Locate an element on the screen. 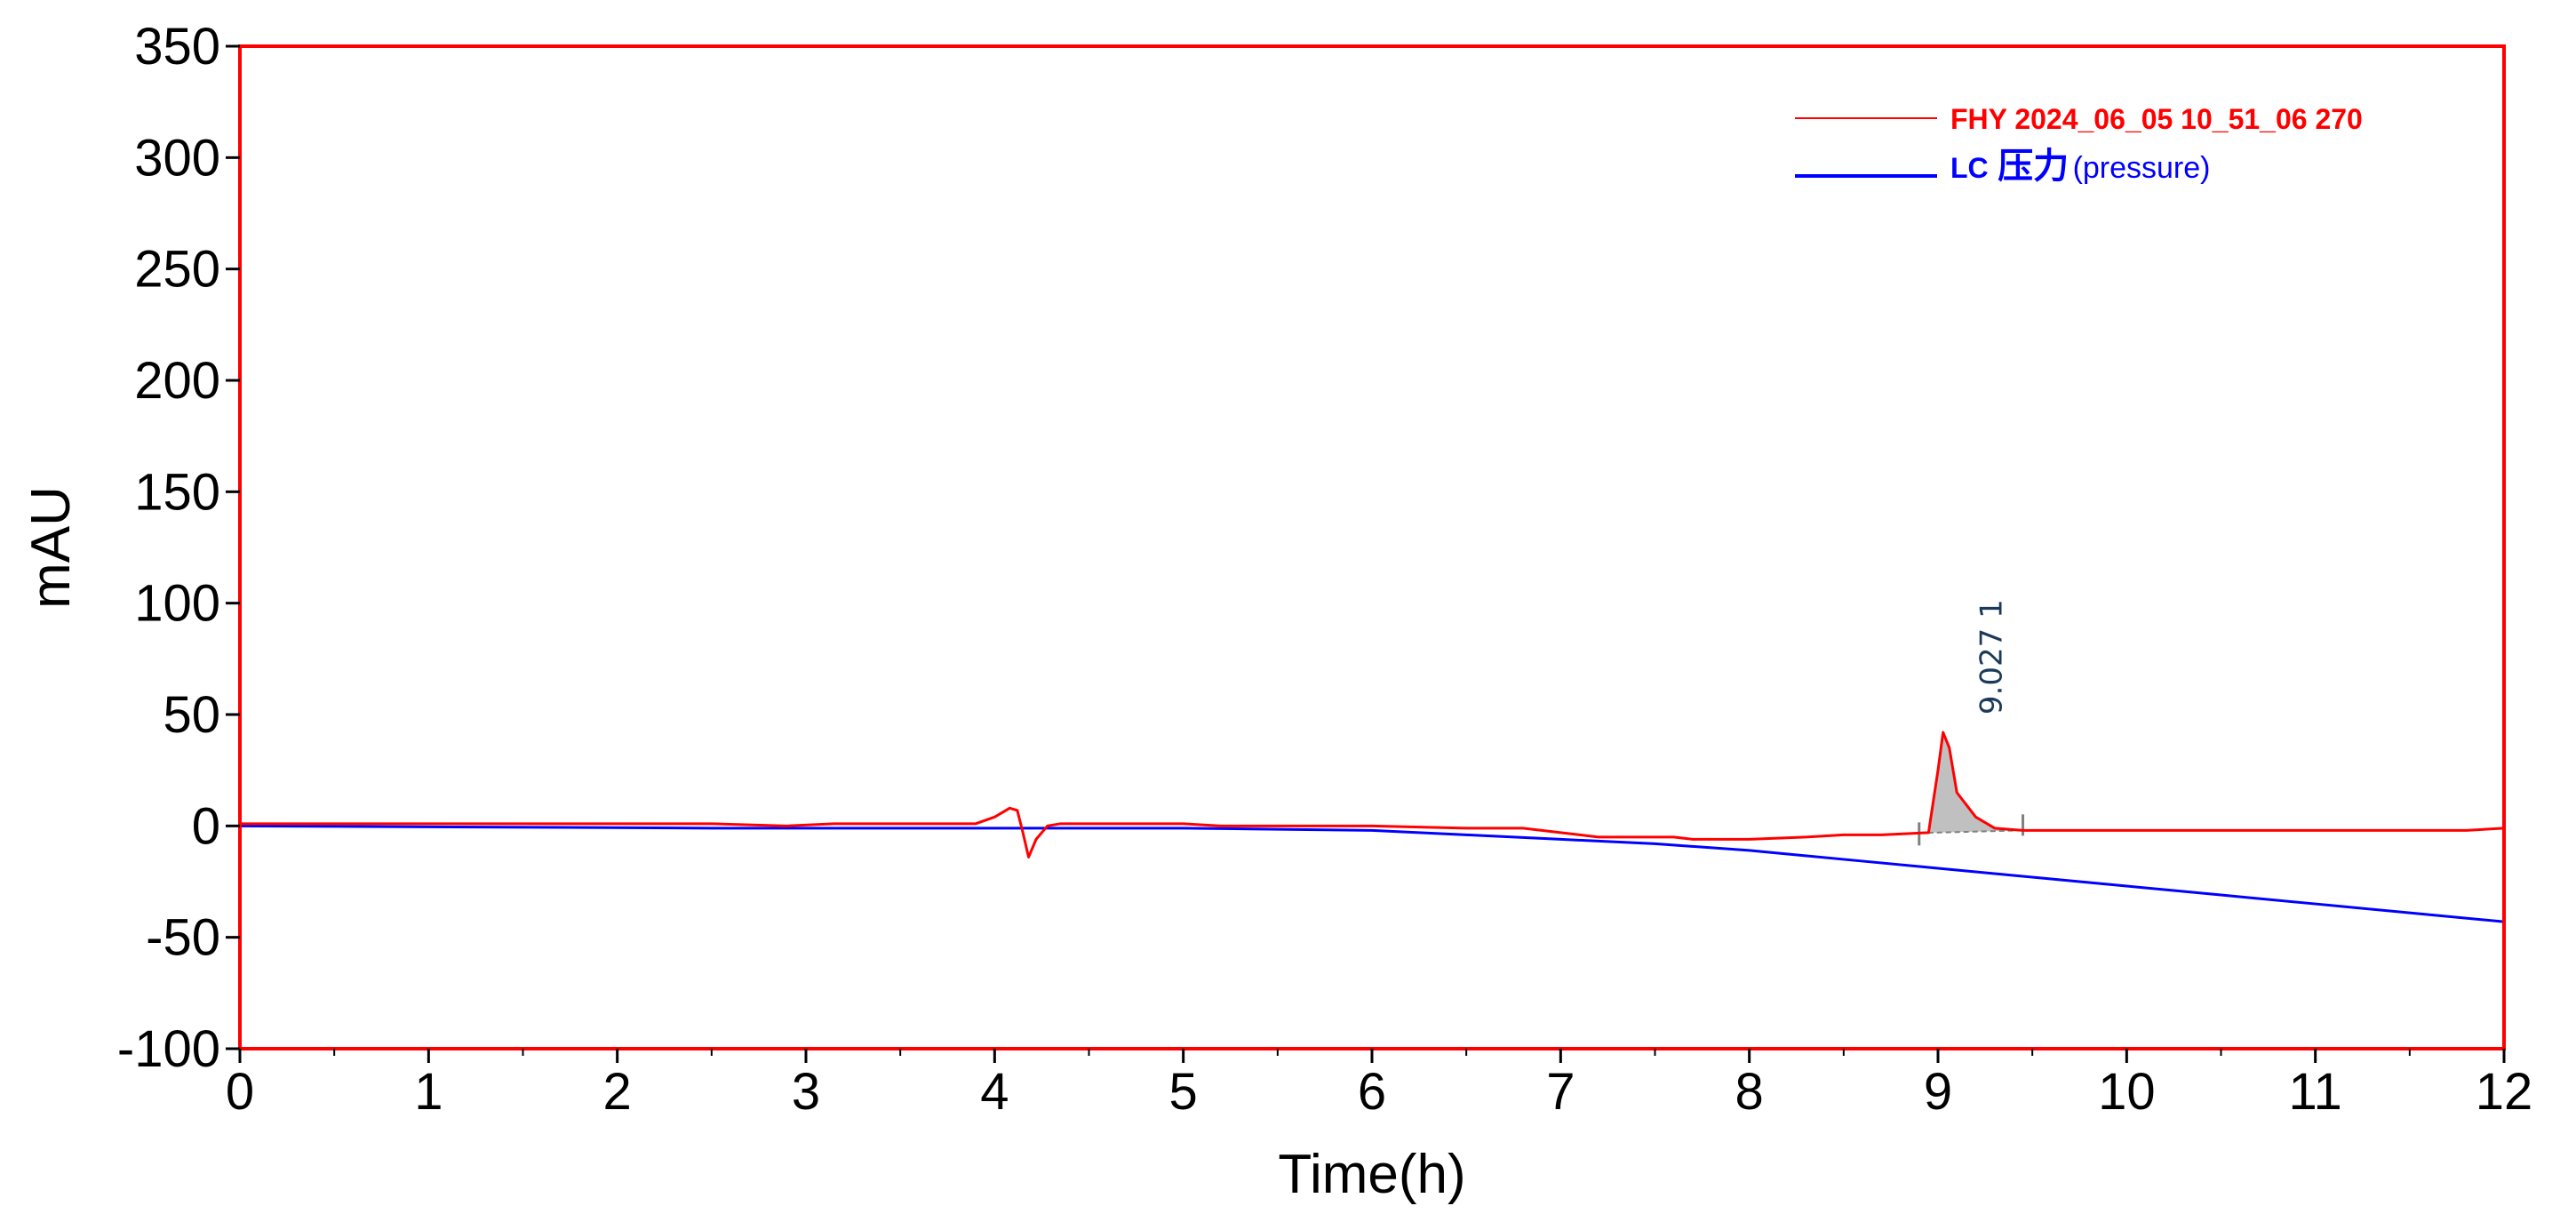 The image size is (2576, 1222). legend-signal-label: FHY 2024_06_05 10_51_06 270 is located at coordinates (2156, 119).